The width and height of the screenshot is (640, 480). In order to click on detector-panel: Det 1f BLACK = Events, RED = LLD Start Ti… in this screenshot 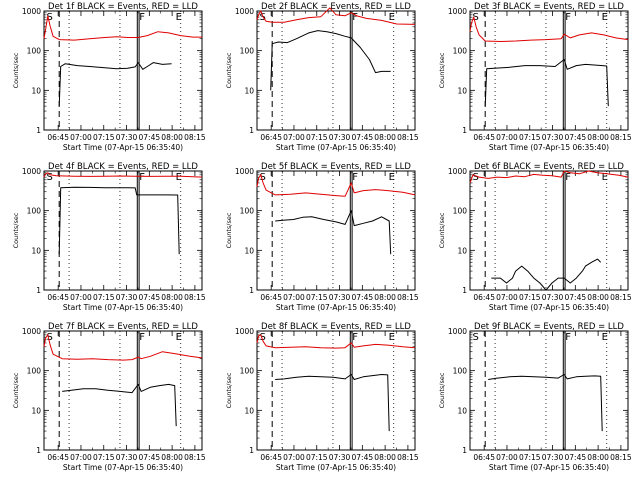, I will do `click(109, 77)`.